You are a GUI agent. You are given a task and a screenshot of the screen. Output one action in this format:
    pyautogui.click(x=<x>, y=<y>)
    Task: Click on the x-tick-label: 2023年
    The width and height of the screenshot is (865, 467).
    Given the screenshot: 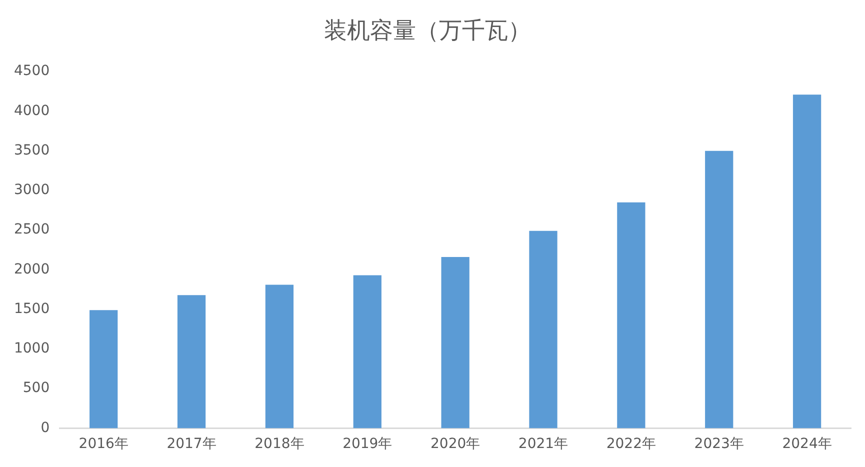 What is the action you would take?
    pyautogui.click(x=719, y=444)
    